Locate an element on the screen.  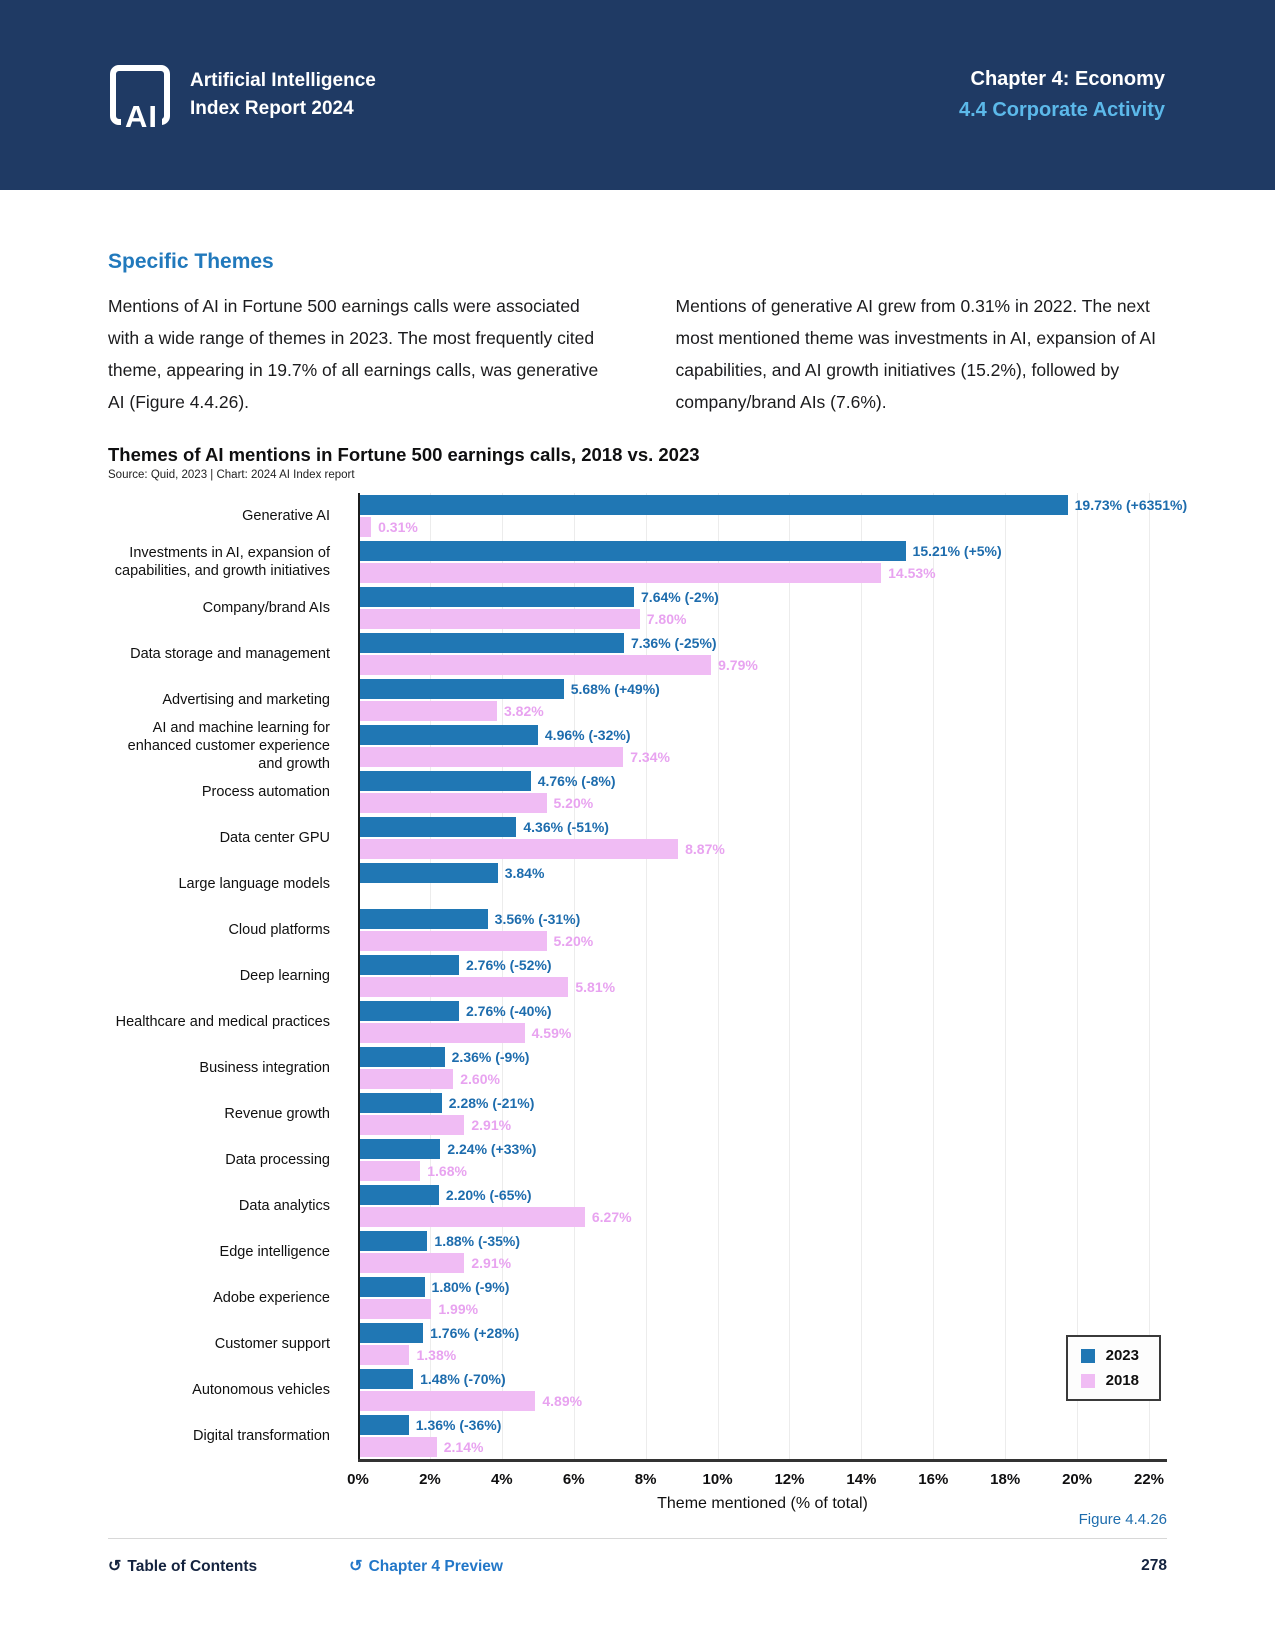
bar-2018: 5.81% is located at coordinates (487, 987).